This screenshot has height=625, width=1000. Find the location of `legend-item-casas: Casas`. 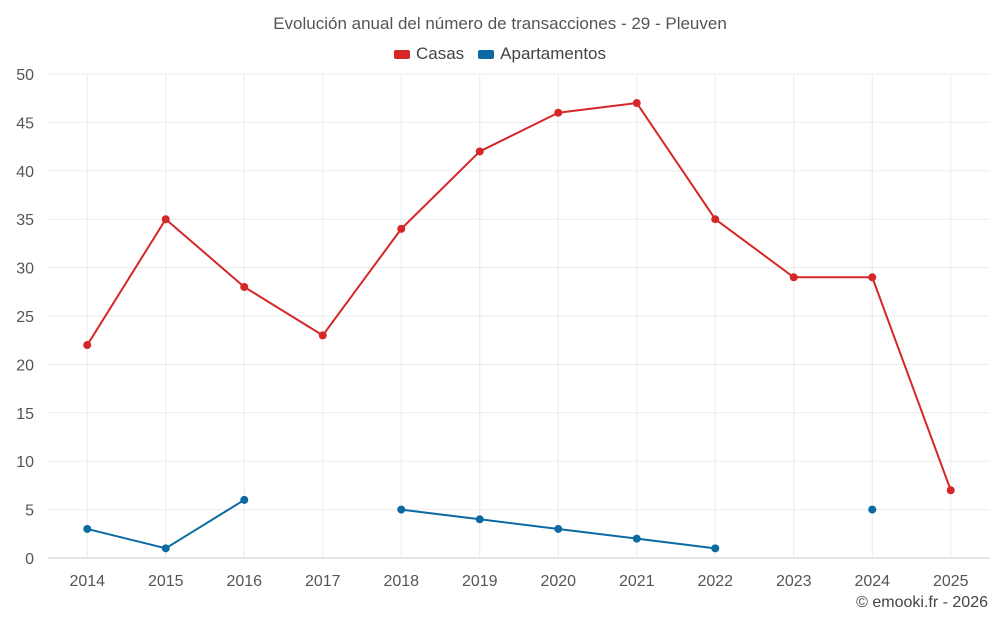

legend-item-casas: Casas is located at coordinates (429, 54).